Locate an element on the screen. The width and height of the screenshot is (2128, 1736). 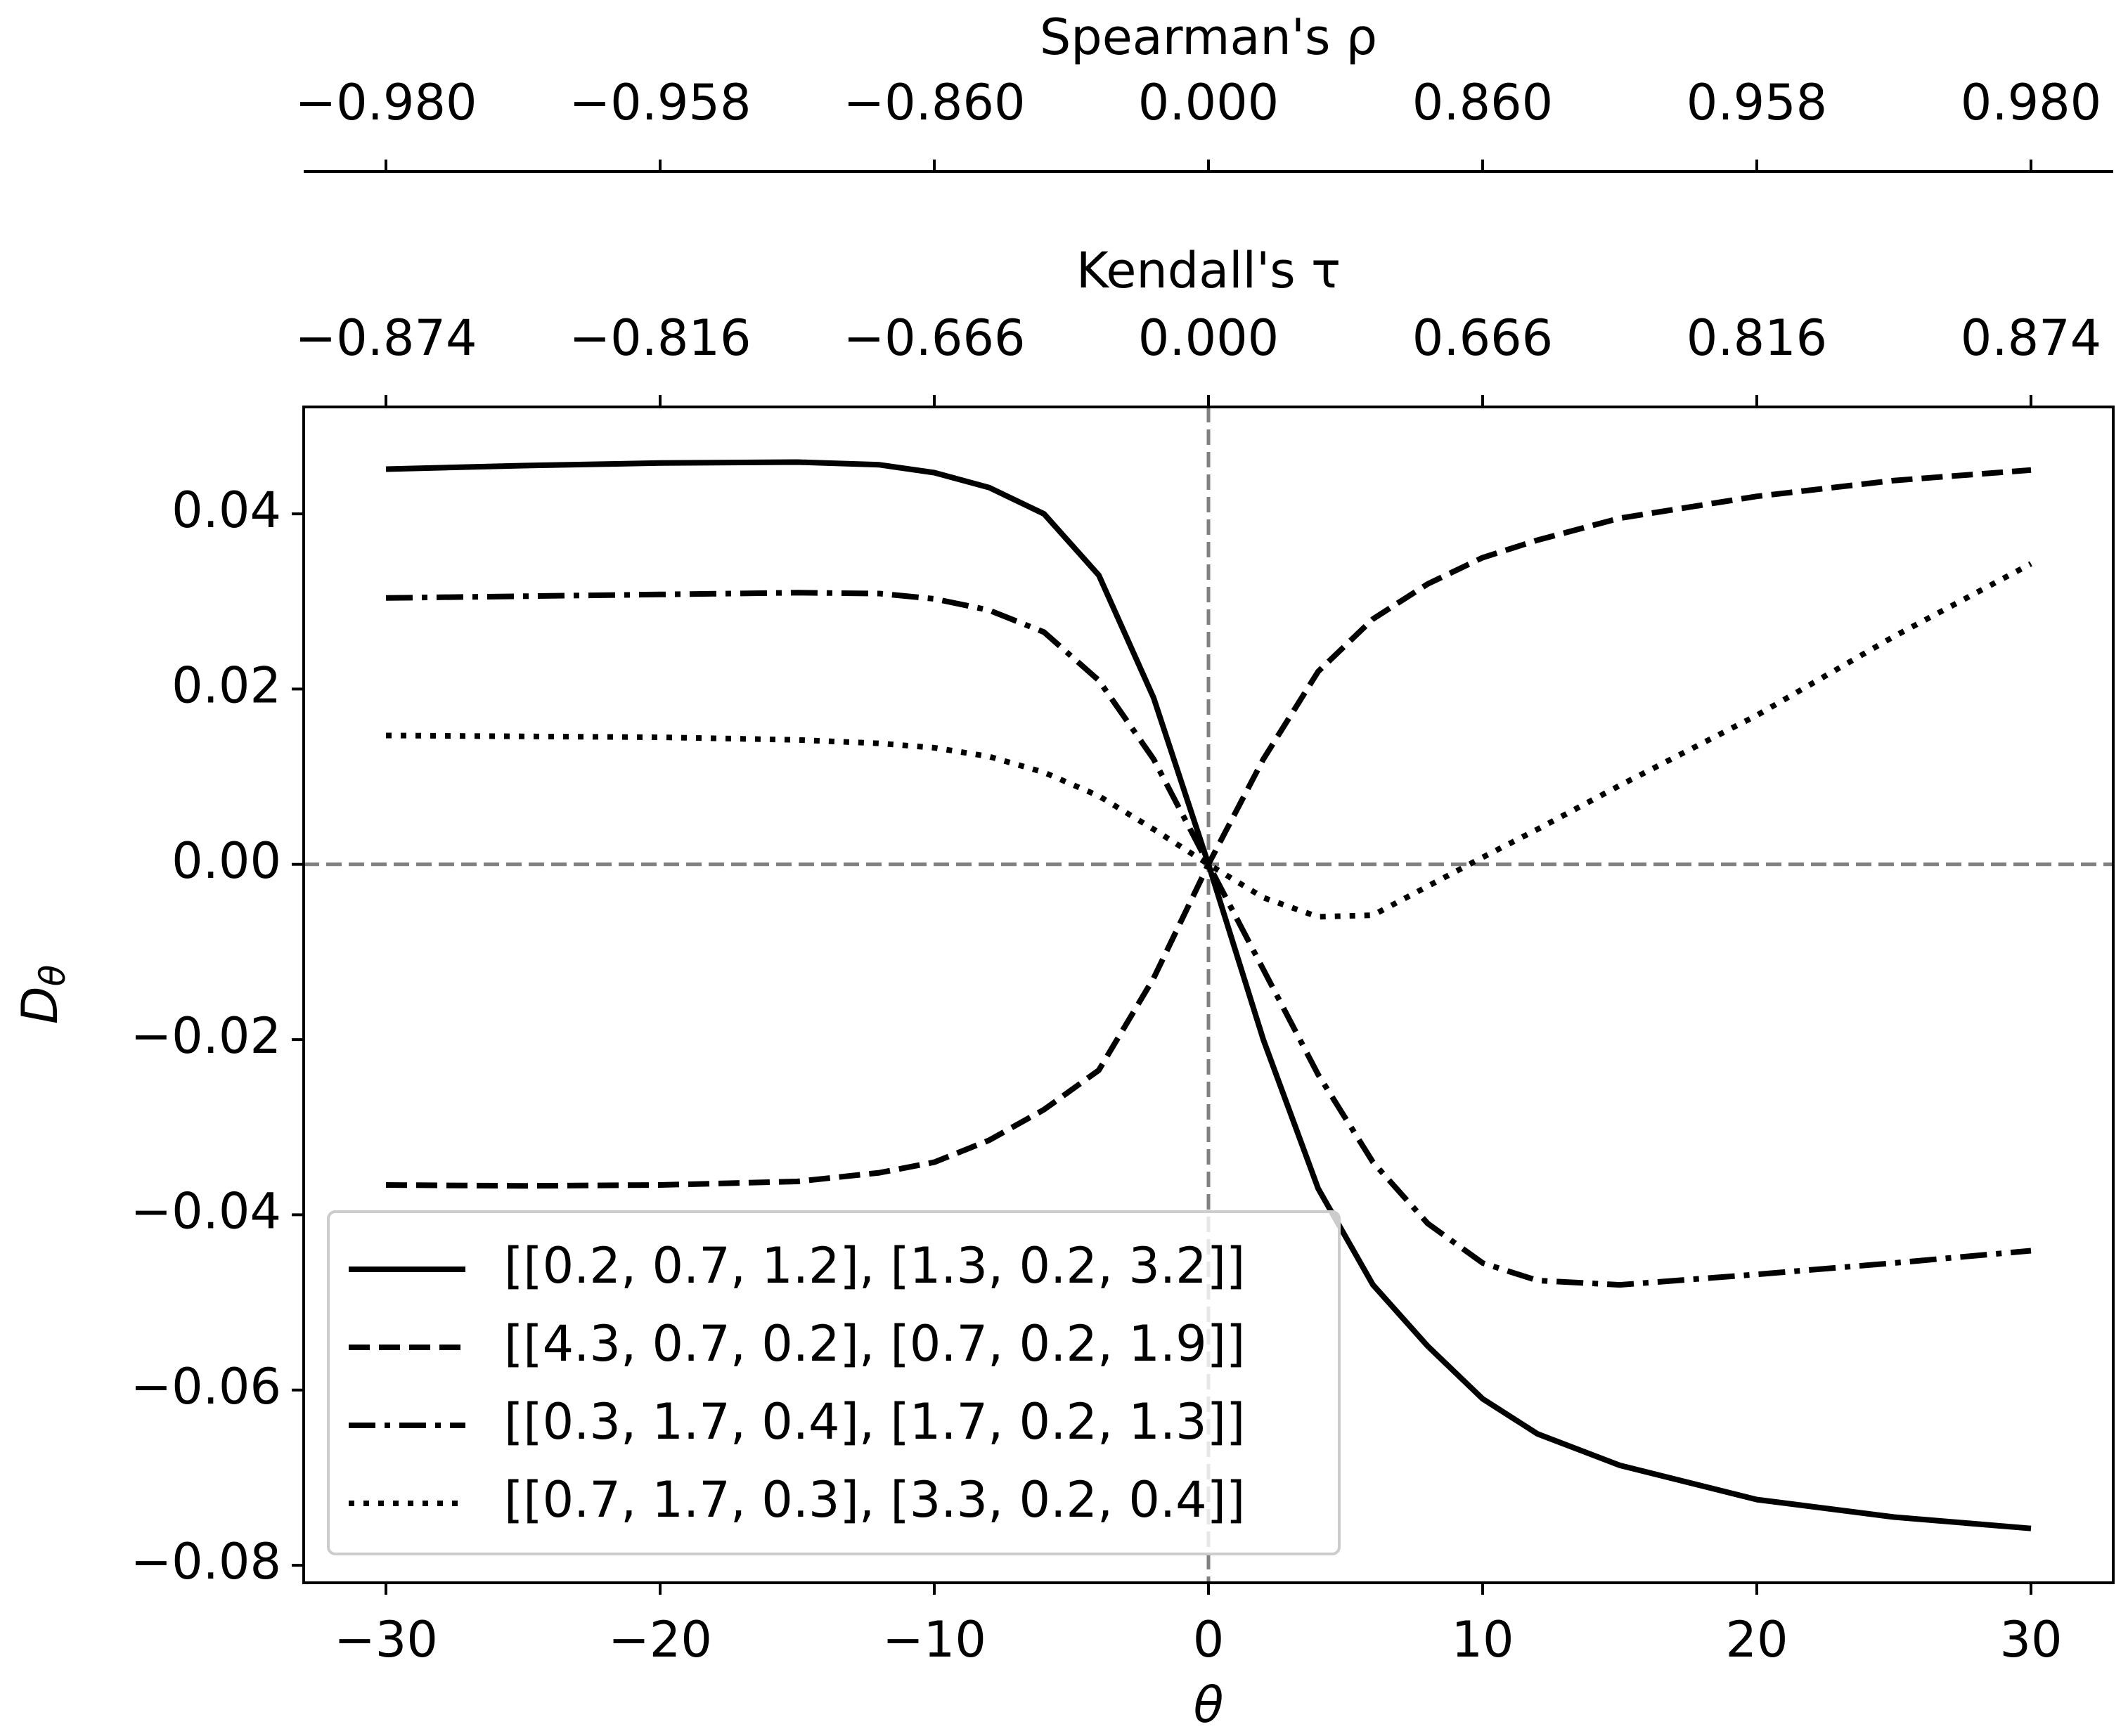
y-tick-label: 0.04 is located at coordinates (226, 510).